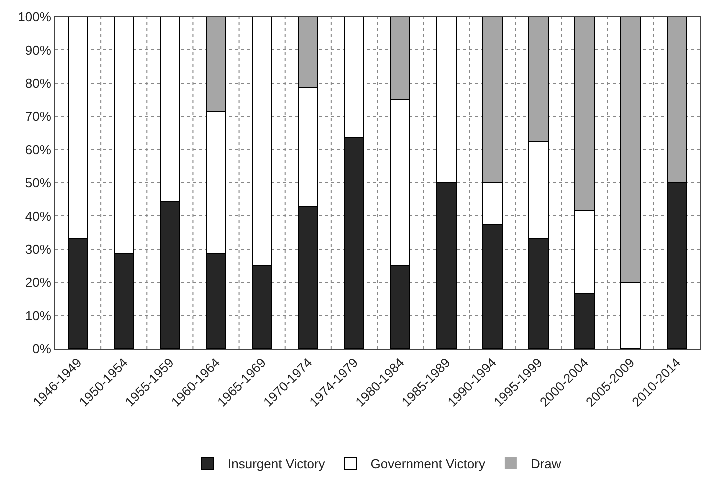  I want to click on y-tick-label: 0%, so click(42, 349).